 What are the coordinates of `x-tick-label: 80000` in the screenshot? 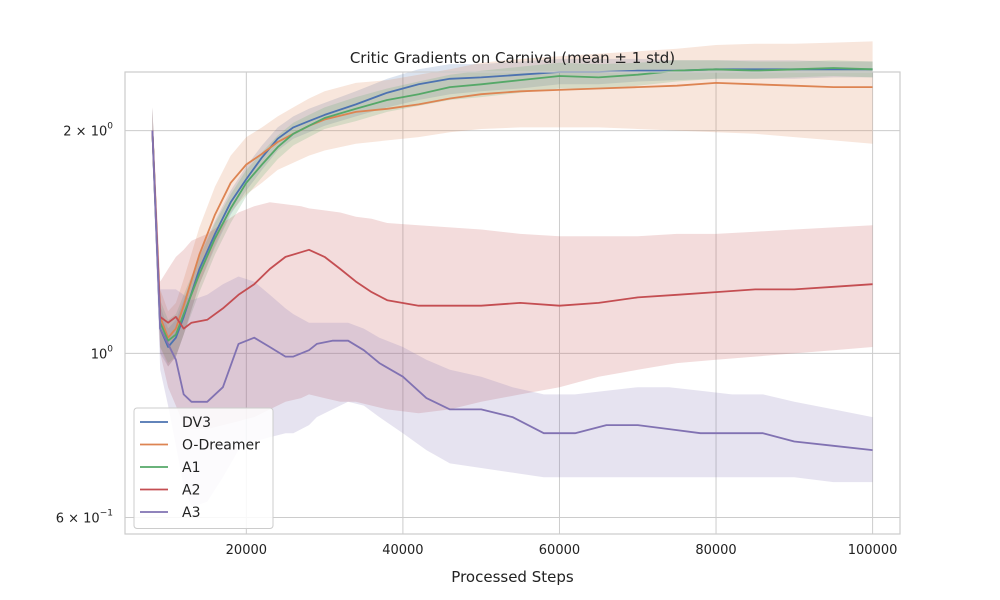 It's located at (715, 550).